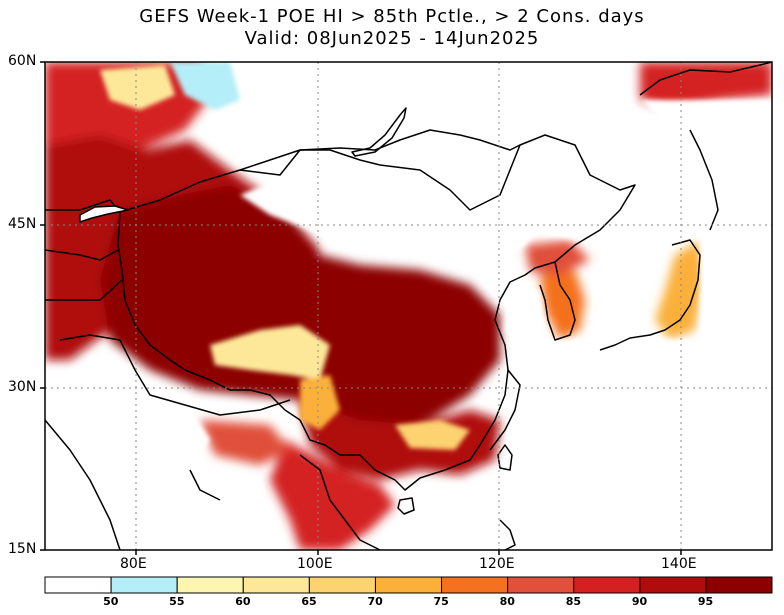 The image size is (784, 615). I want to click on lat-label-45n: 45N, so click(22, 224).